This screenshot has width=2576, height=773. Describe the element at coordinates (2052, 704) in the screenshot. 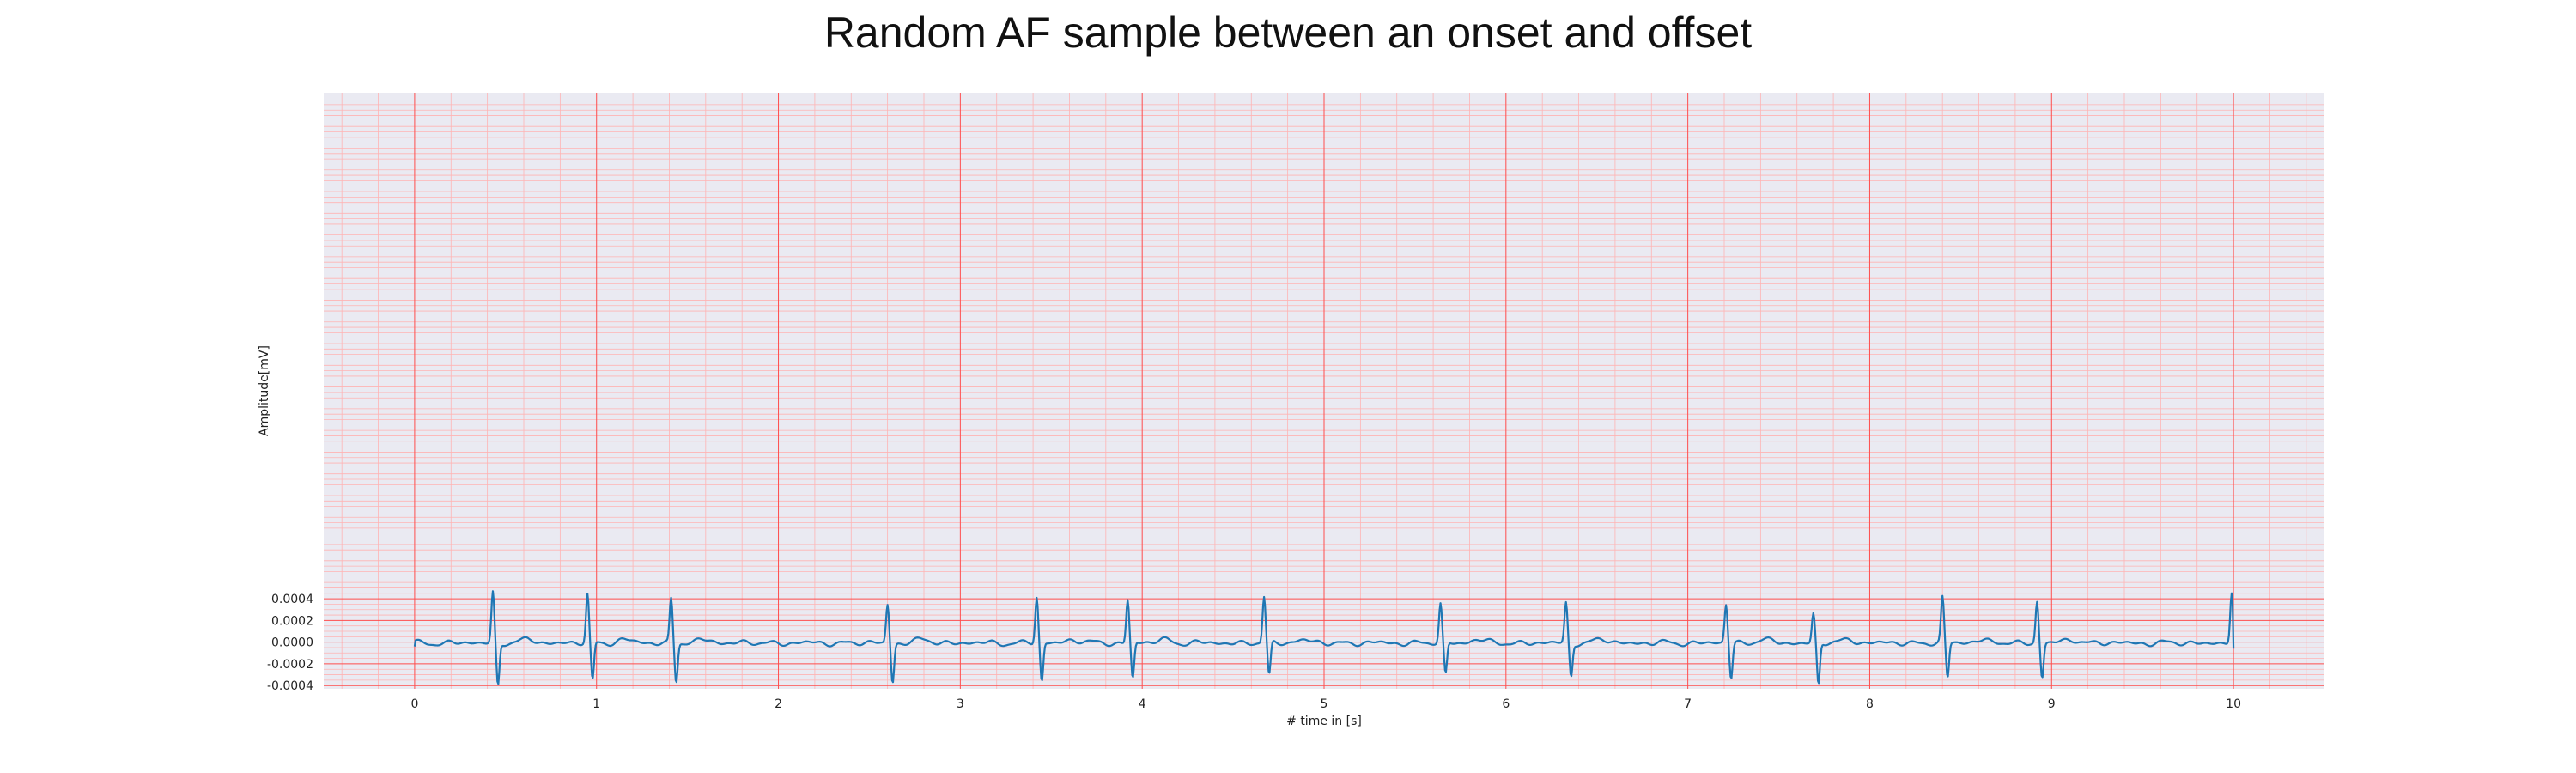

I see `x-tick-label: 9` at that location.